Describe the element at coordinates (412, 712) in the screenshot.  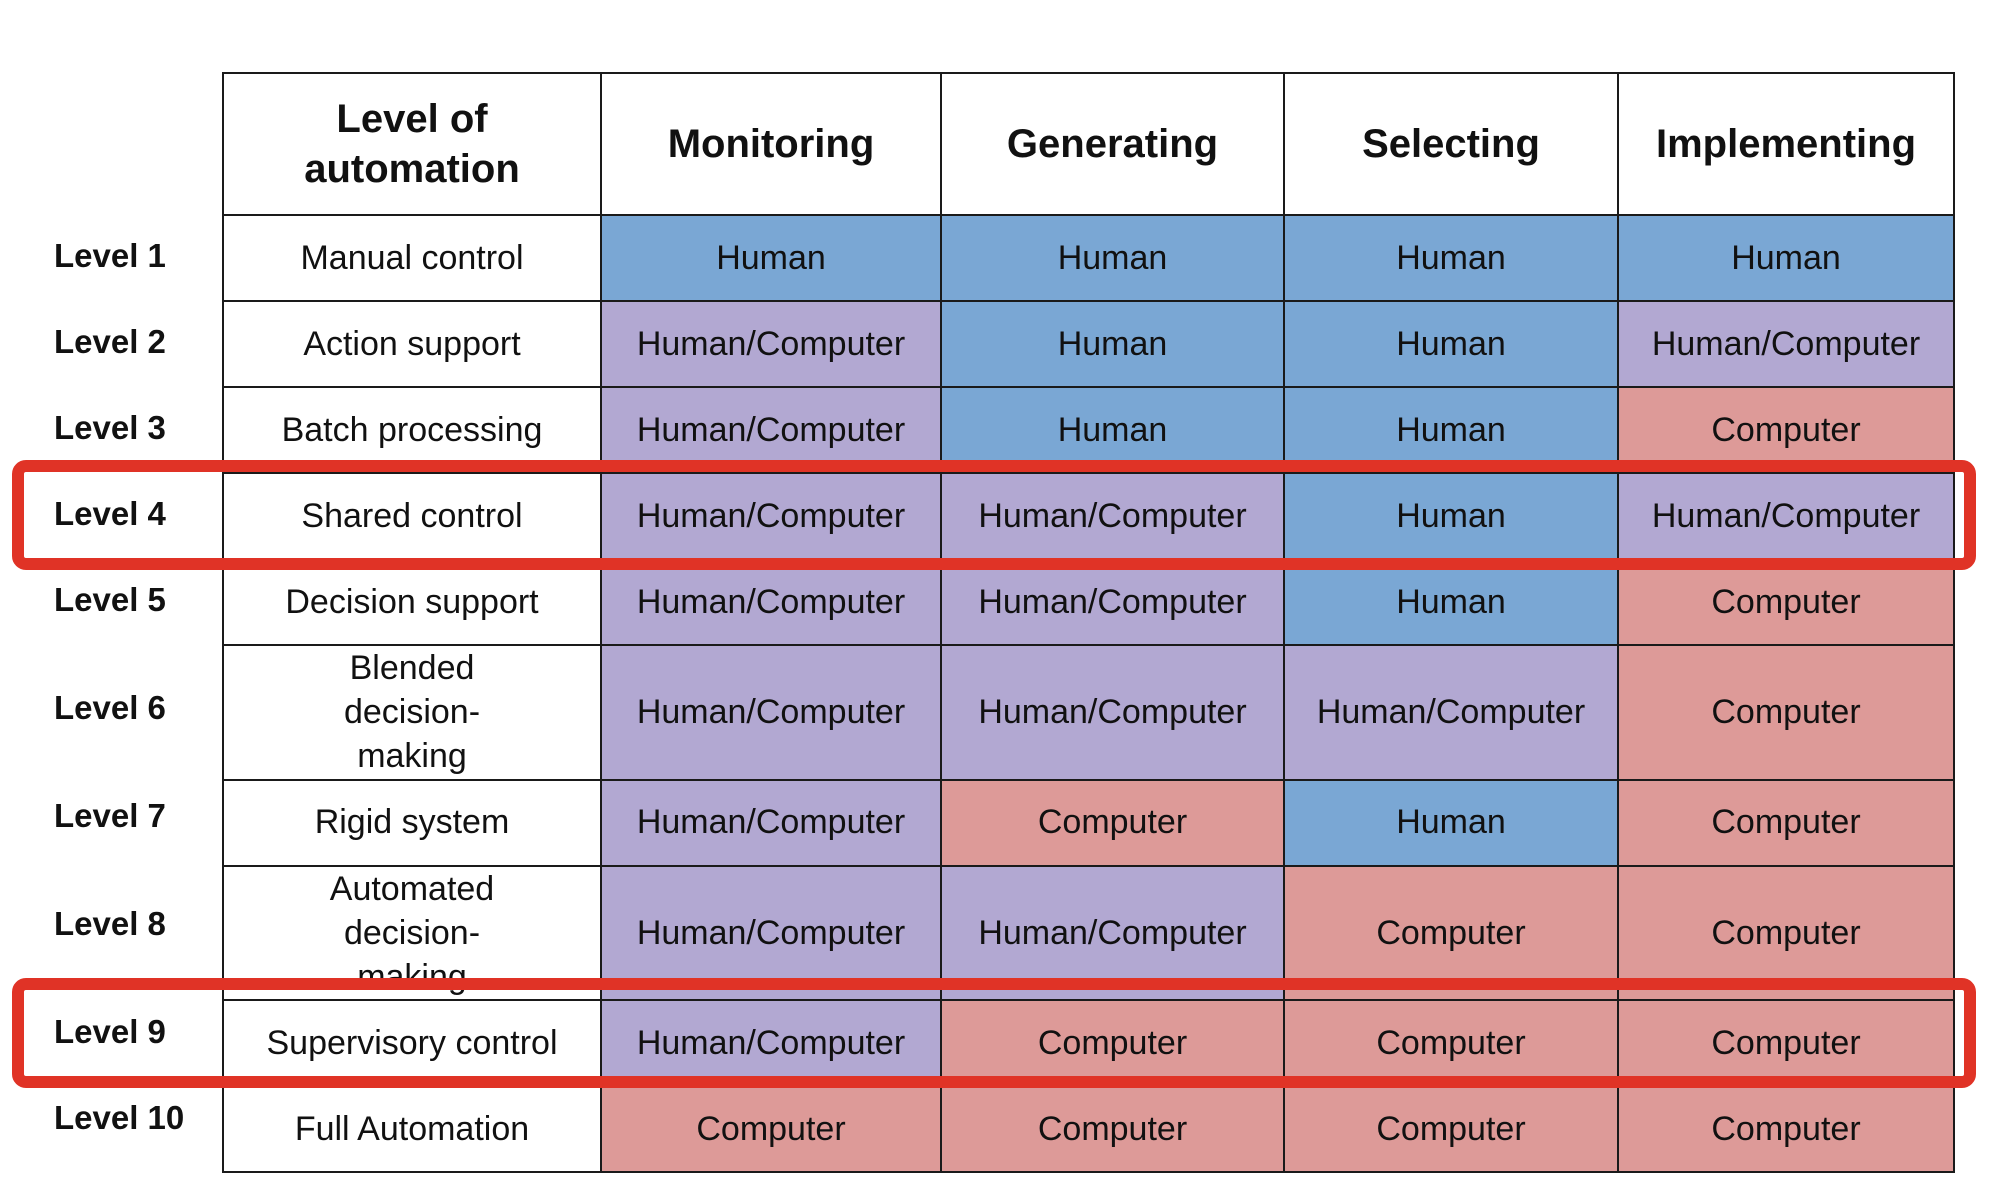
I see `automation-name-cell: Blended decision-making` at that location.